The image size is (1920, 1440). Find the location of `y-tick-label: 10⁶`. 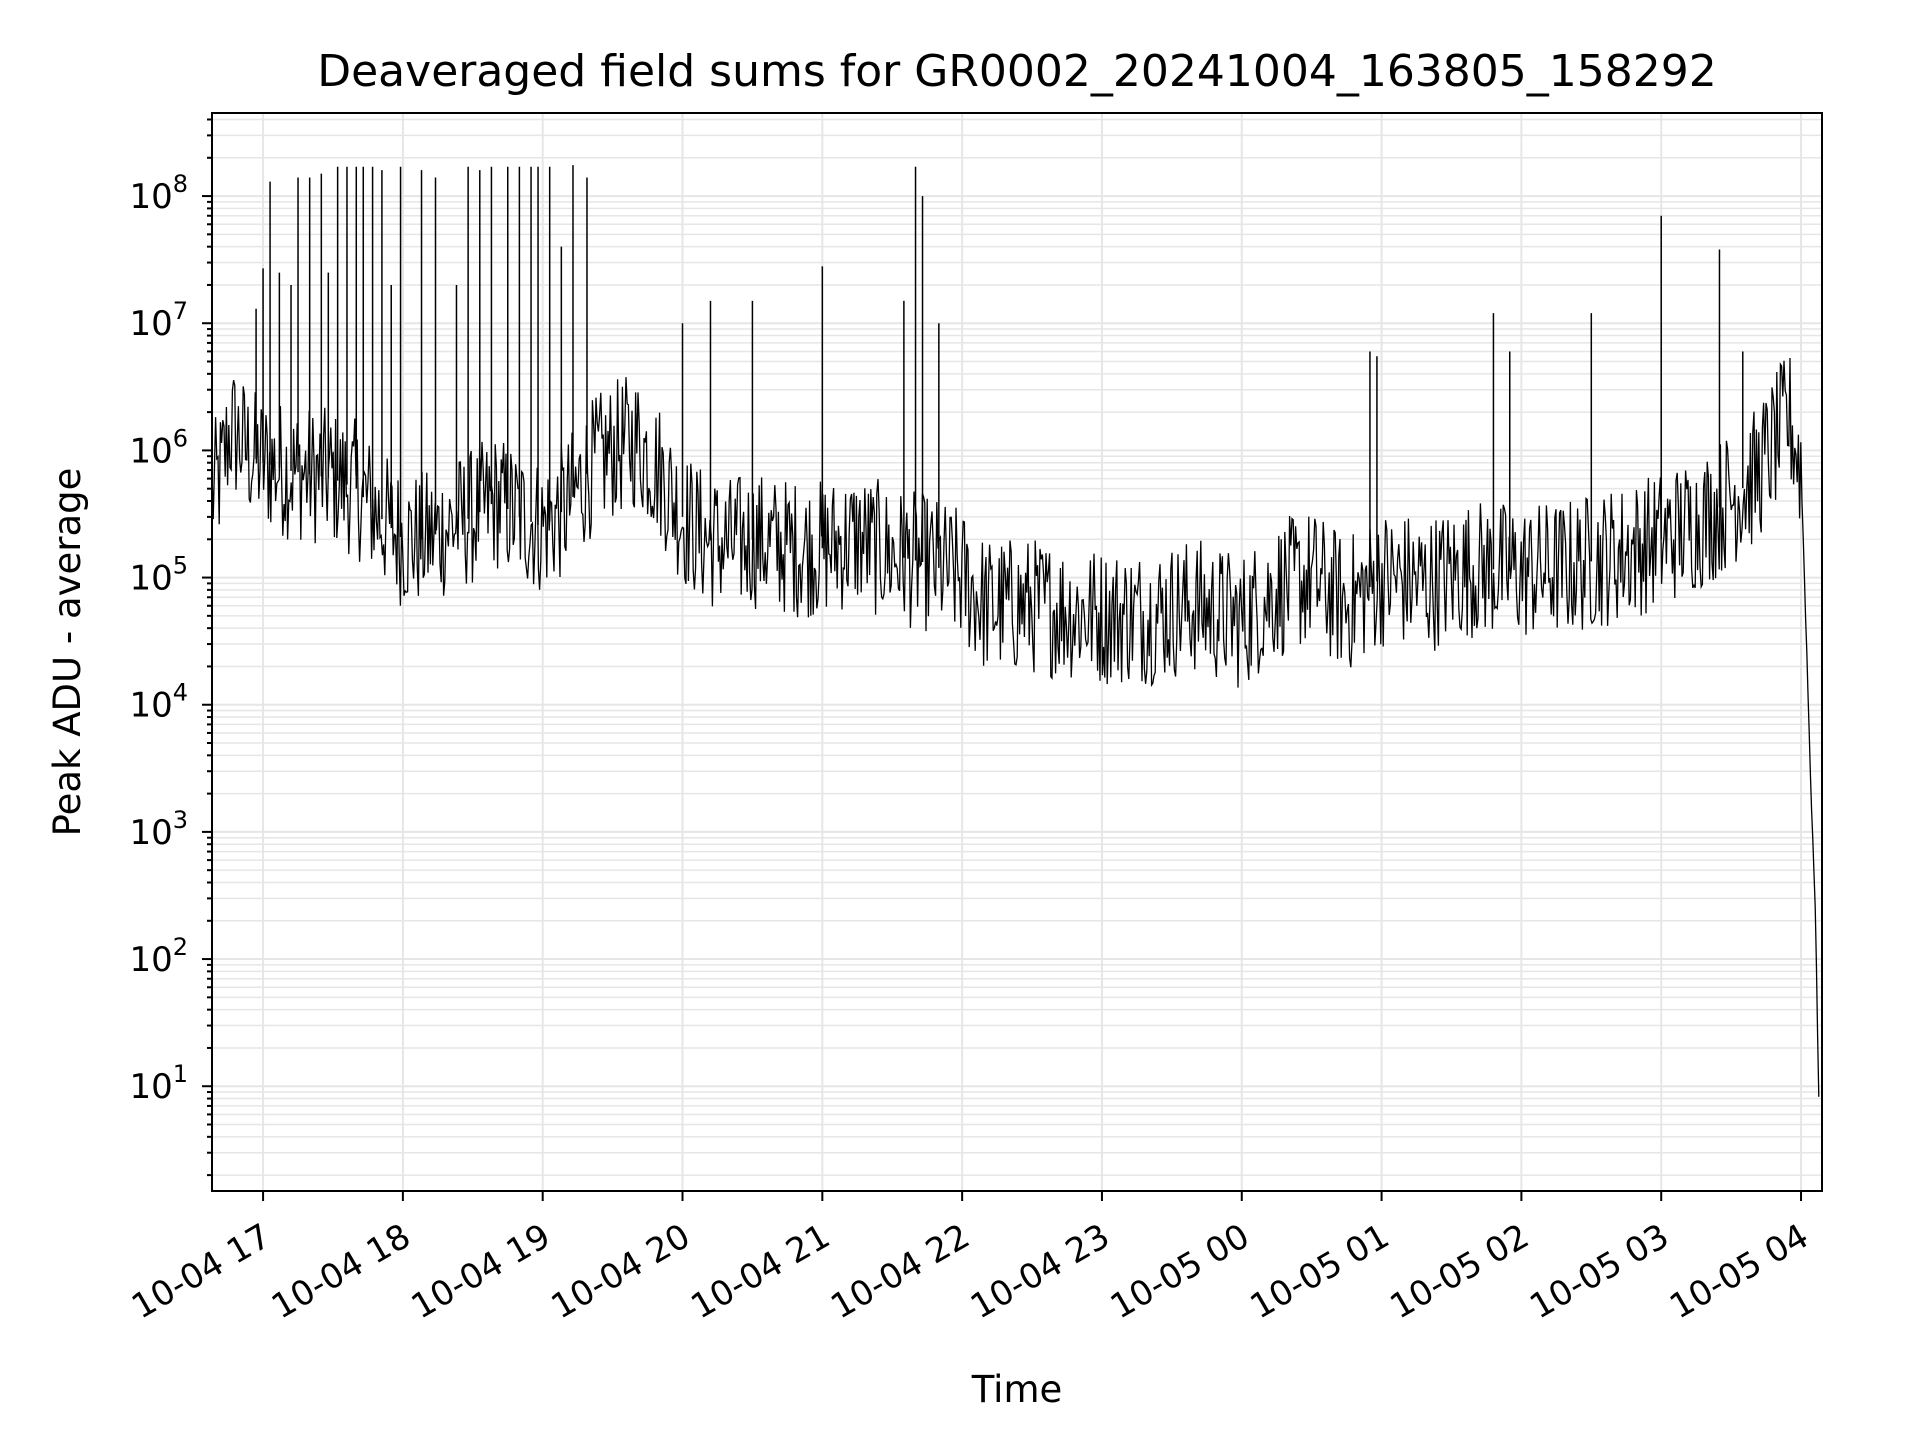

y-tick-label: 10⁶ is located at coordinates (158, 447).